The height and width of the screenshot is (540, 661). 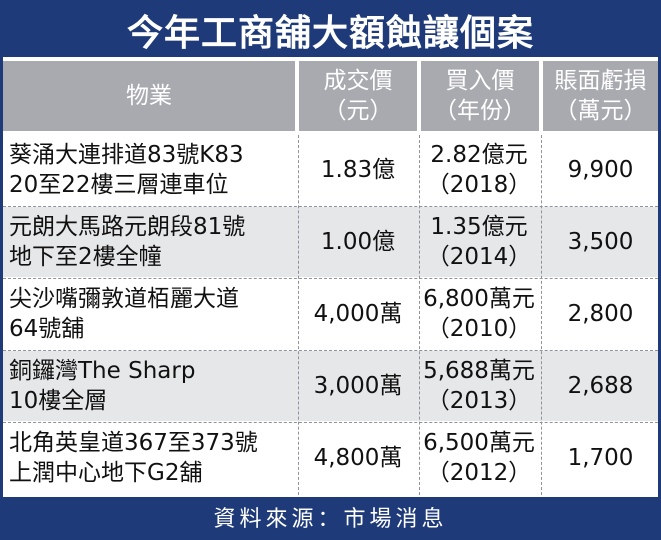 What do you see at coordinates (479, 458) in the screenshot?
I see `buy-price-cell: 6,500萬元 （2012）` at bounding box center [479, 458].